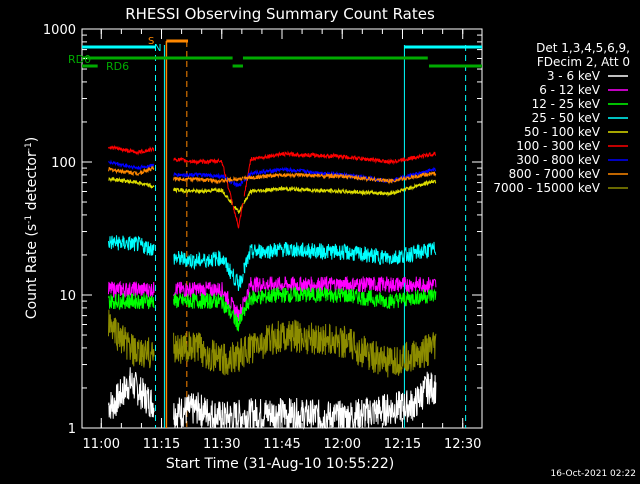 The width and height of the screenshot is (640, 484). Describe the element at coordinates (72, 429) in the screenshot. I see `y-tick-label: 1` at that location.